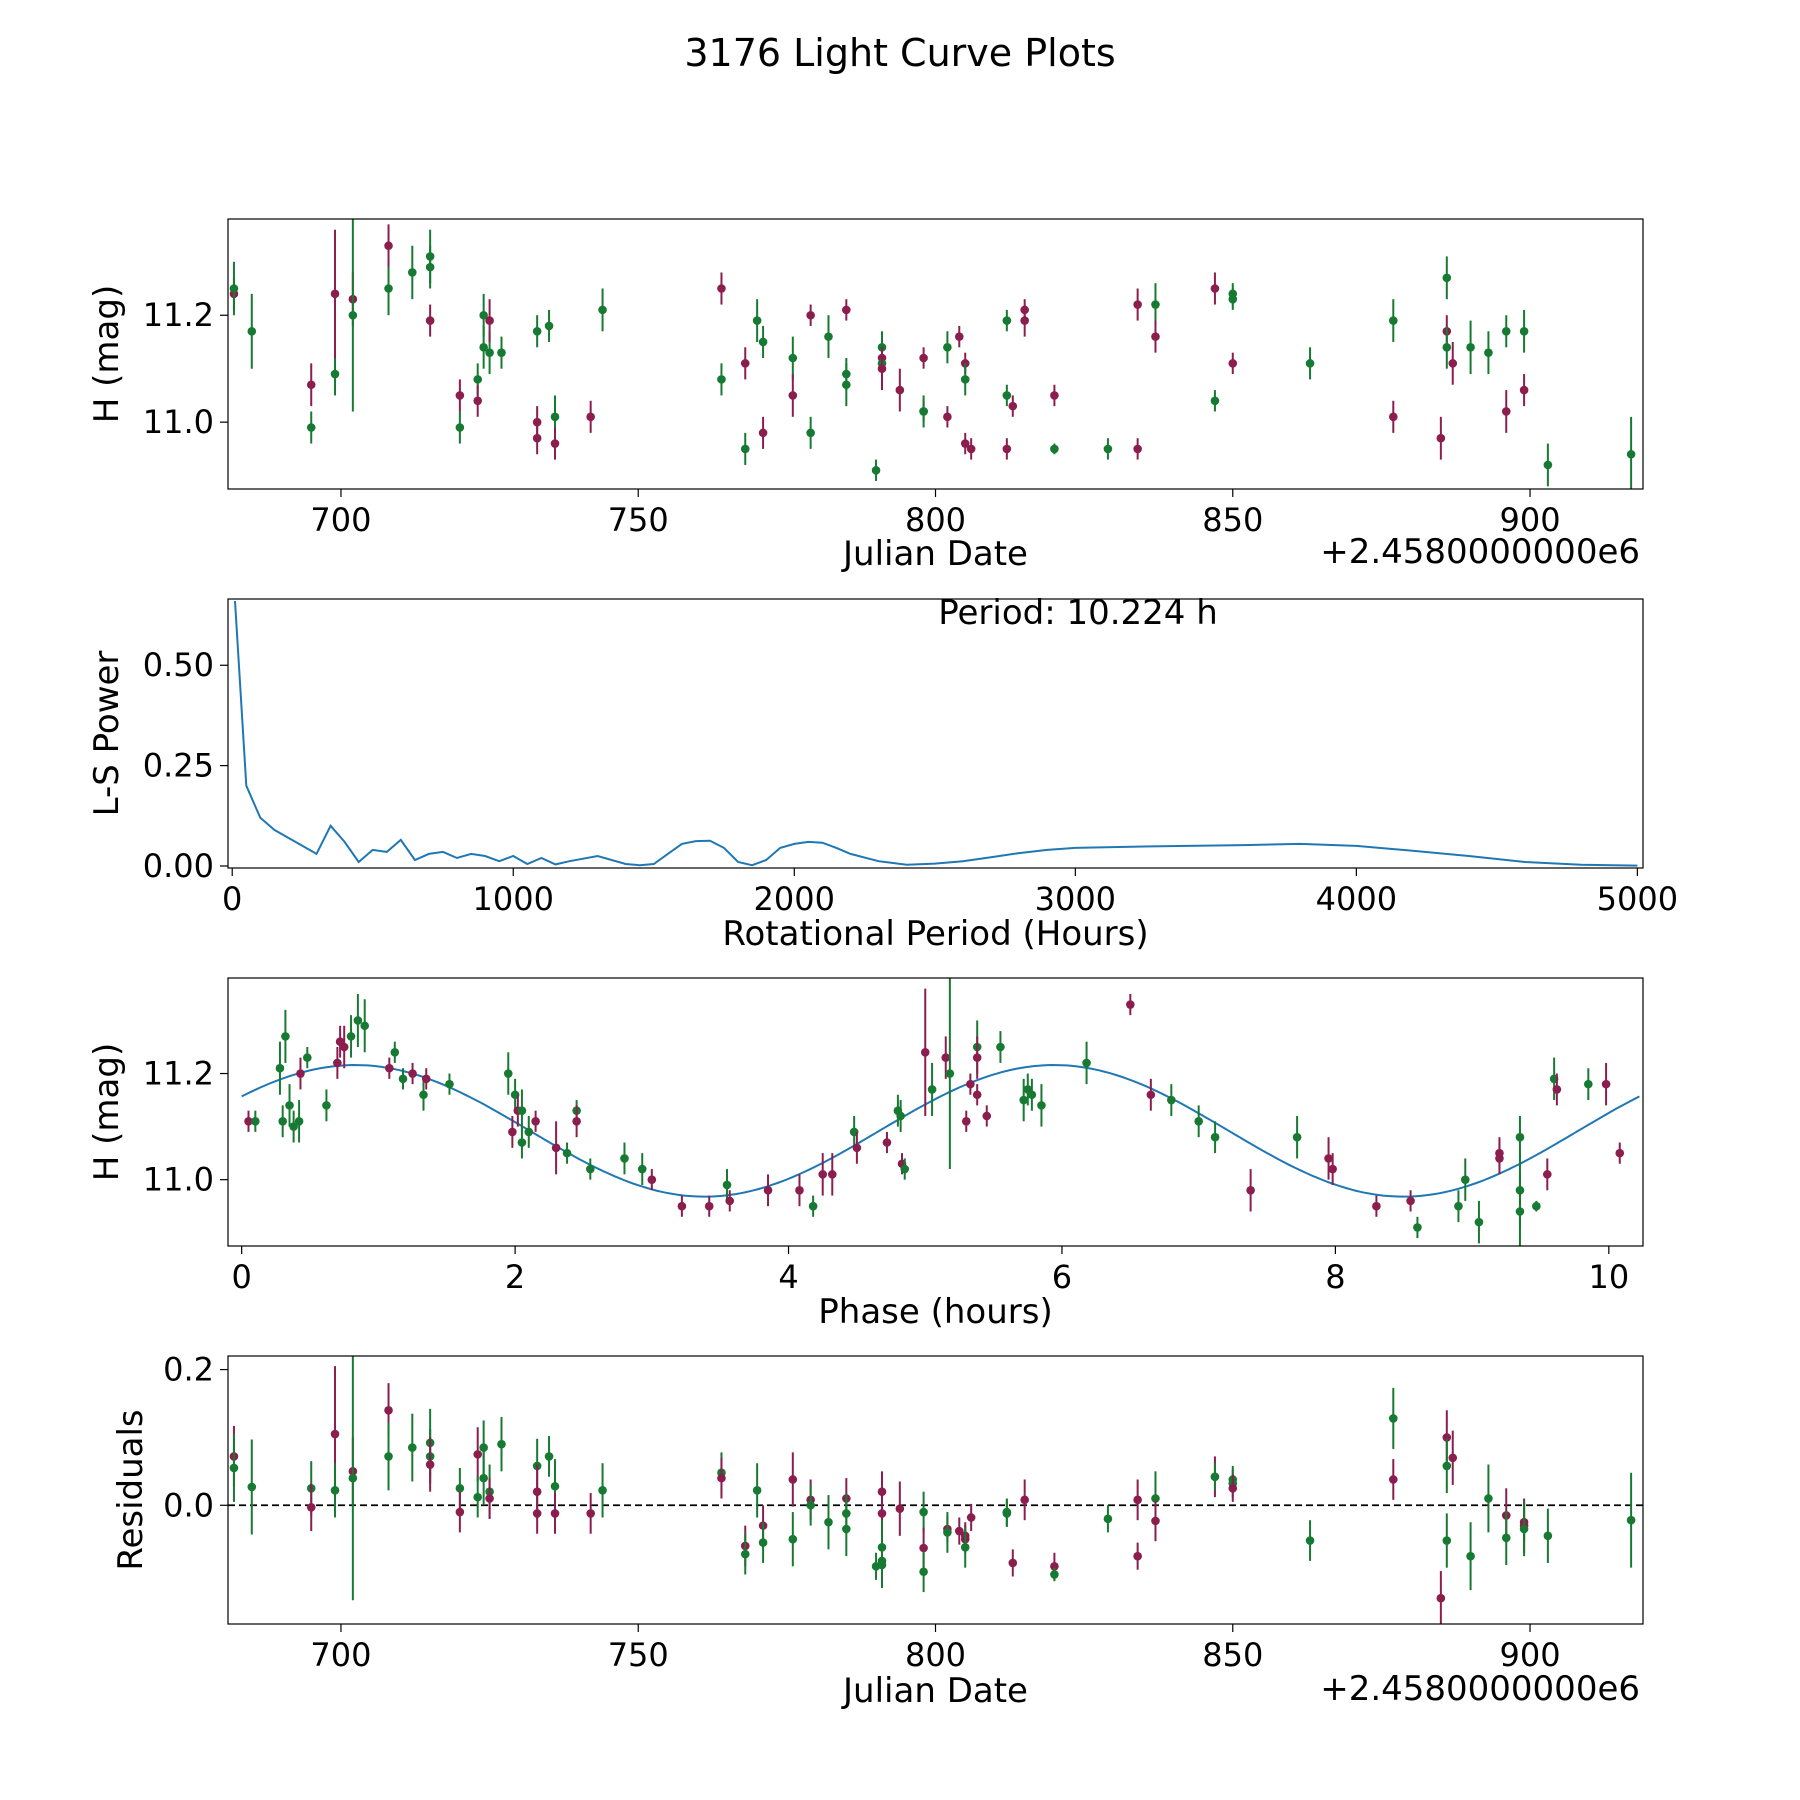 The width and height of the screenshot is (1800, 1800). I want to click on phased-xtick-label-2: 4, so click(788, 1277).